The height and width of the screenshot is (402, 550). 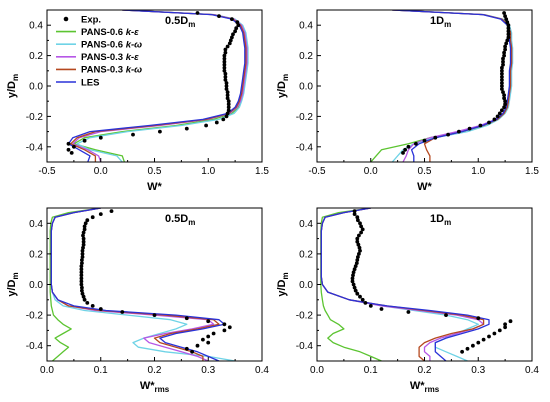 What do you see at coordinates (180, 22) in the screenshot?
I see `panel-title: 0.5Dm` at bounding box center [180, 22].